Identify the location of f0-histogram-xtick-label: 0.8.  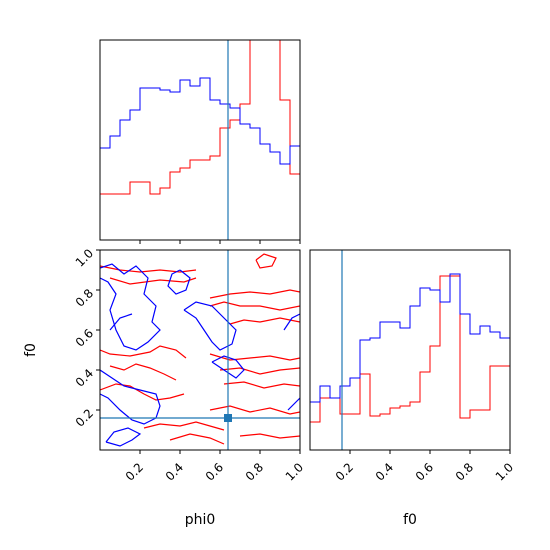
(464, 471).